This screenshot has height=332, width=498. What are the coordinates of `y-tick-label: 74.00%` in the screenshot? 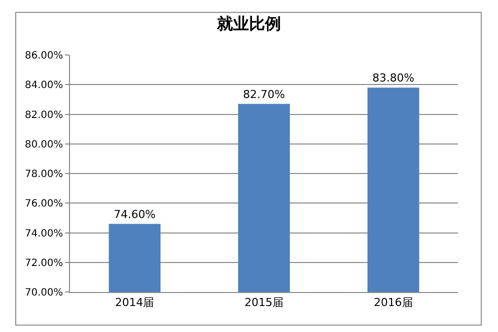 It's located at (43, 234).